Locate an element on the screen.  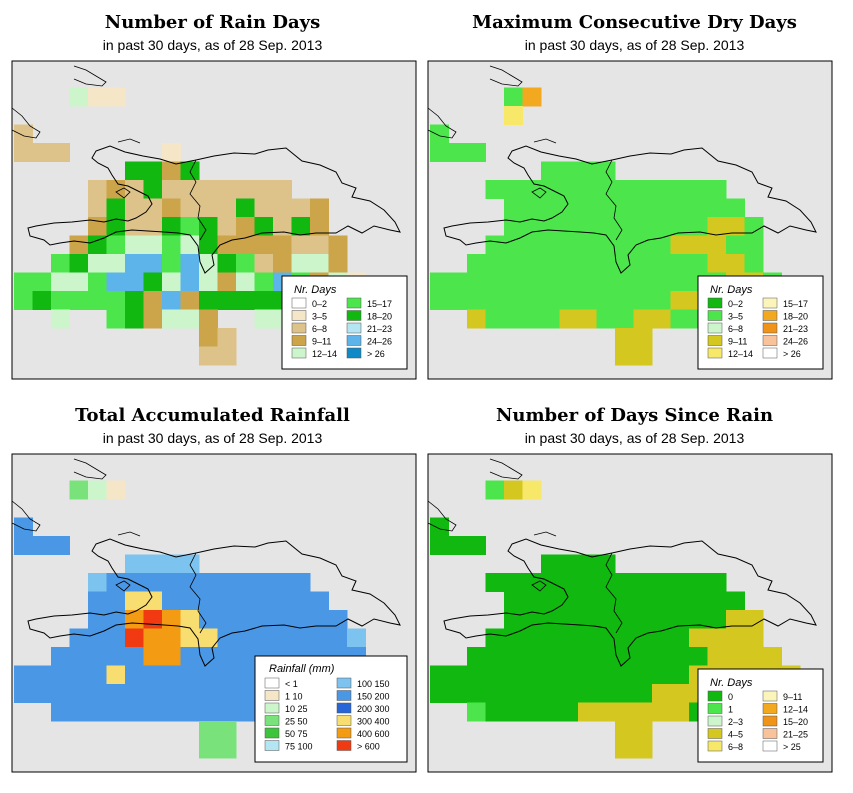
legend-label: > 26 is located at coordinates (792, 354).